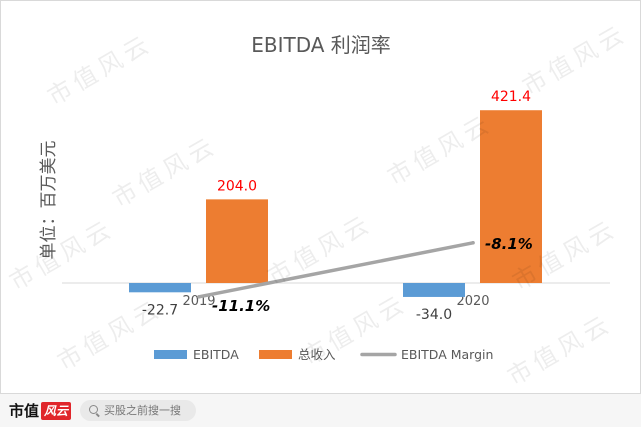 The image size is (641, 427). I want to click on legend-item-total-revenue: 总收入, so click(297, 354).